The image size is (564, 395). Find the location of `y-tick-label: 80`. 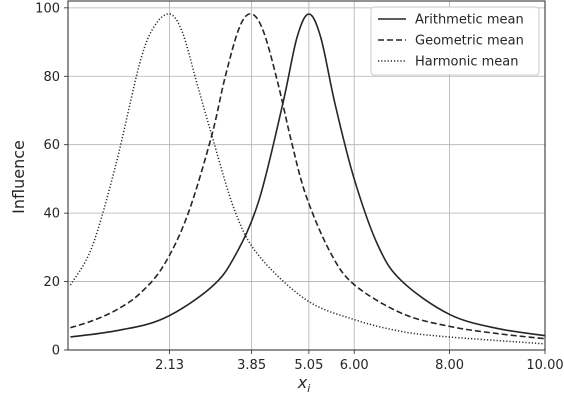

y-tick-label: 80 is located at coordinates (51, 77).